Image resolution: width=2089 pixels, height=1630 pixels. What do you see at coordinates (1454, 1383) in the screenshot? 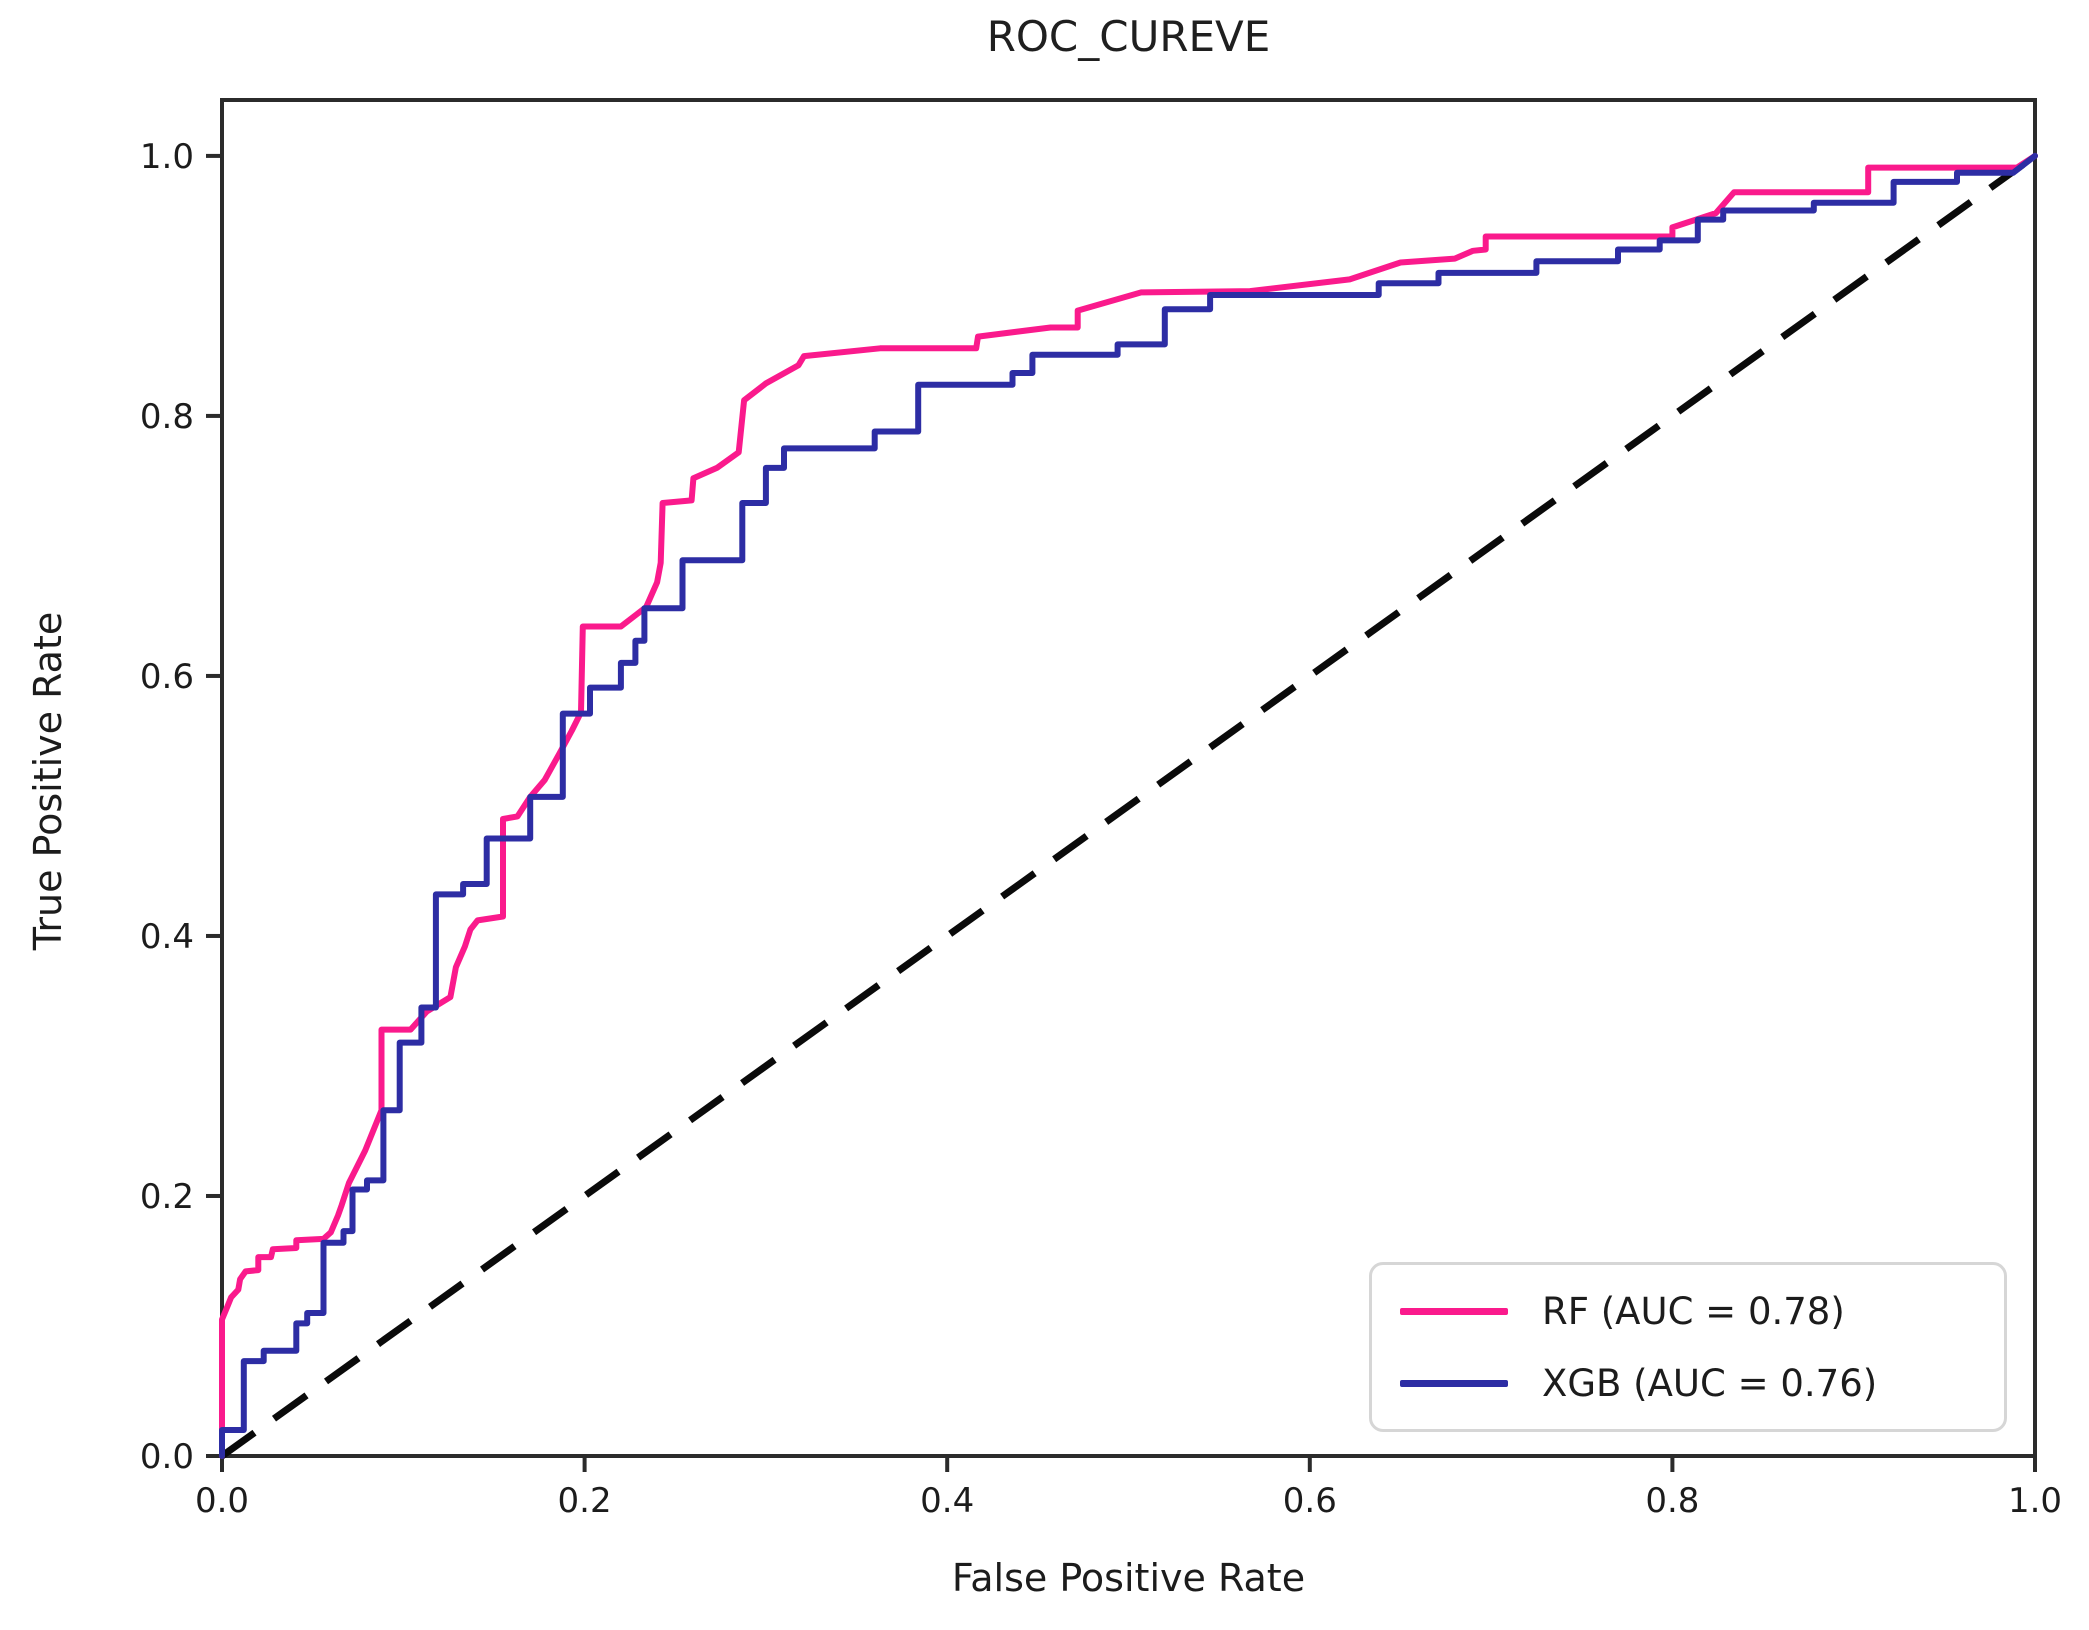
I see `xgb-line-swatch` at bounding box center [1454, 1383].